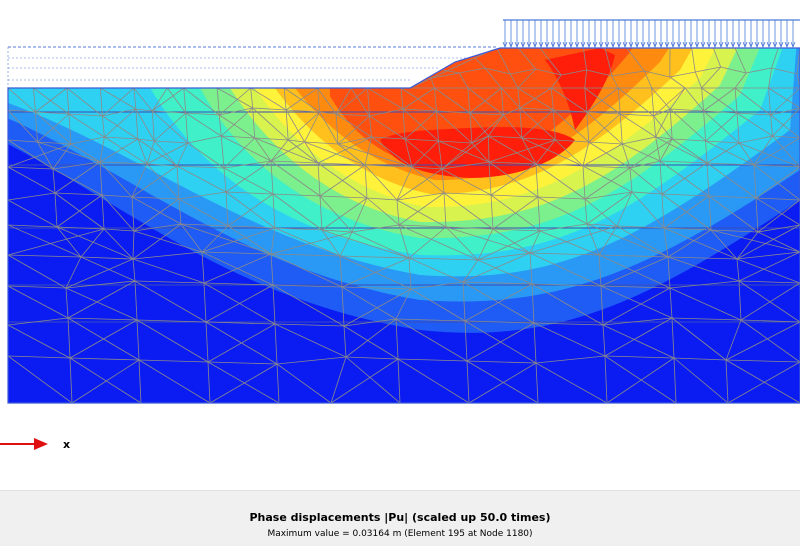 The image size is (800, 546). What do you see at coordinates (66, 444) in the screenshot?
I see `x-axis-label: x` at bounding box center [66, 444].